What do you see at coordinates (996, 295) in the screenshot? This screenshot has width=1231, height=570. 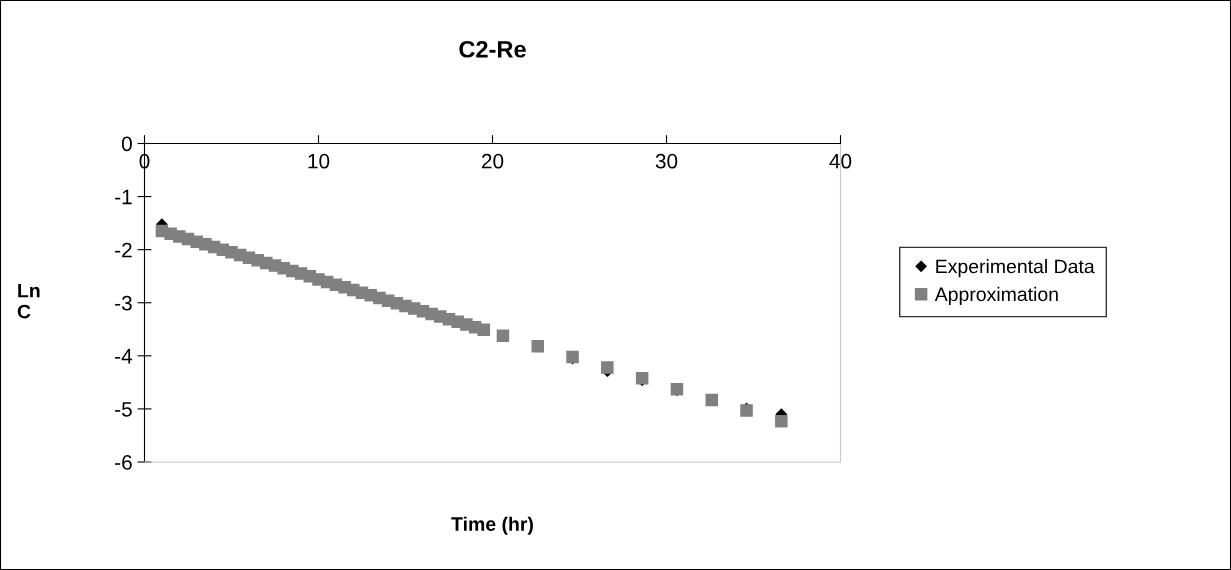 I see `legend-label: Approximation` at bounding box center [996, 295].